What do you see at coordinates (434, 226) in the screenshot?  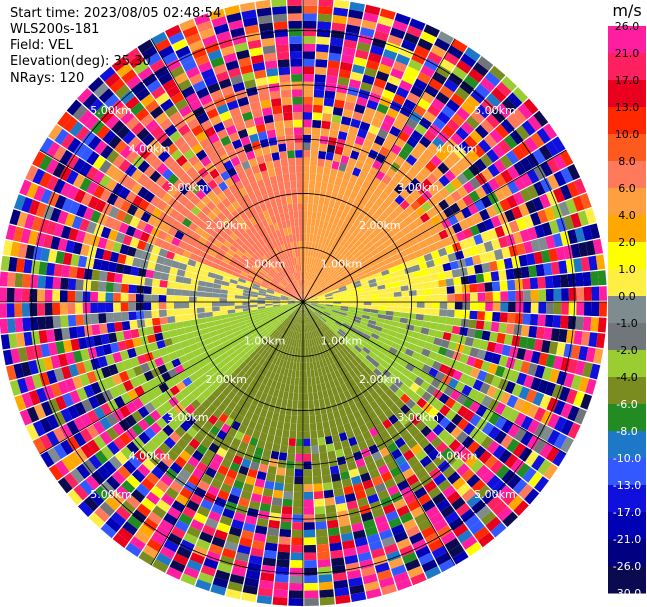 I see `azimuth-spoke` at bounding box center [434, 226].